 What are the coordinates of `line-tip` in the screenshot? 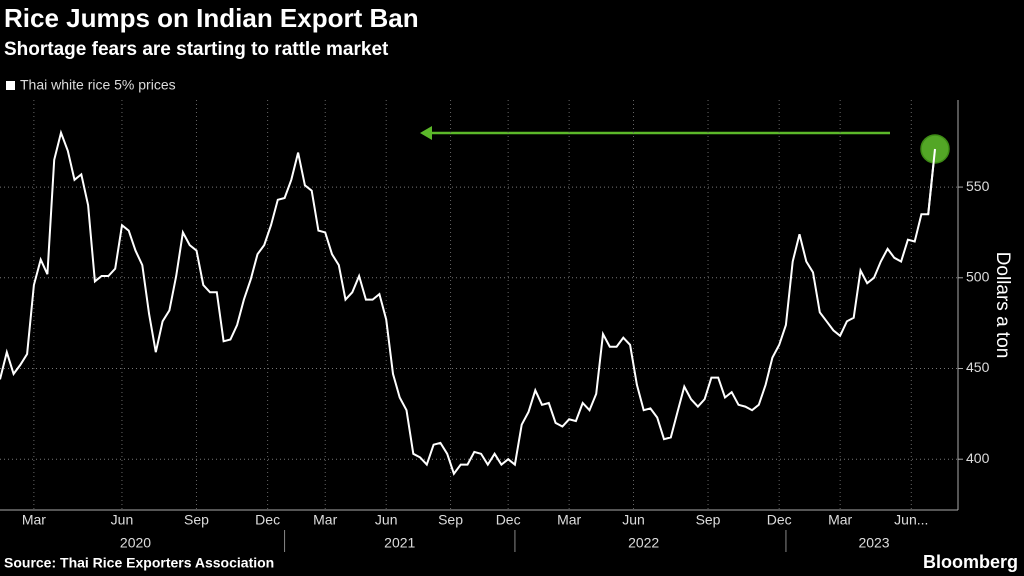 It's located at (931, 181).